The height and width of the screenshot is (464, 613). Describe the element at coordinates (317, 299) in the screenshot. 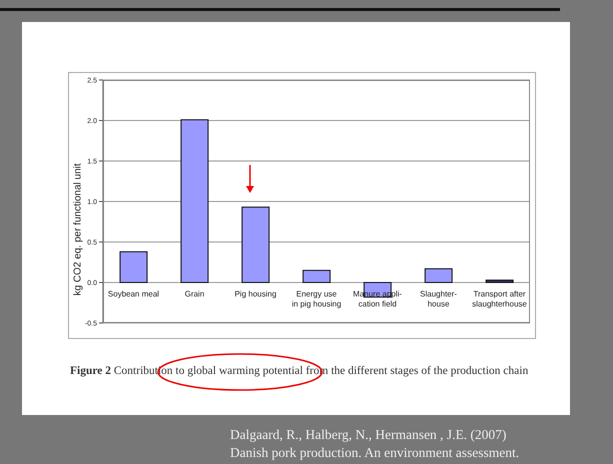

I see `x-tick-label: Energy use in pig housing` at that location.